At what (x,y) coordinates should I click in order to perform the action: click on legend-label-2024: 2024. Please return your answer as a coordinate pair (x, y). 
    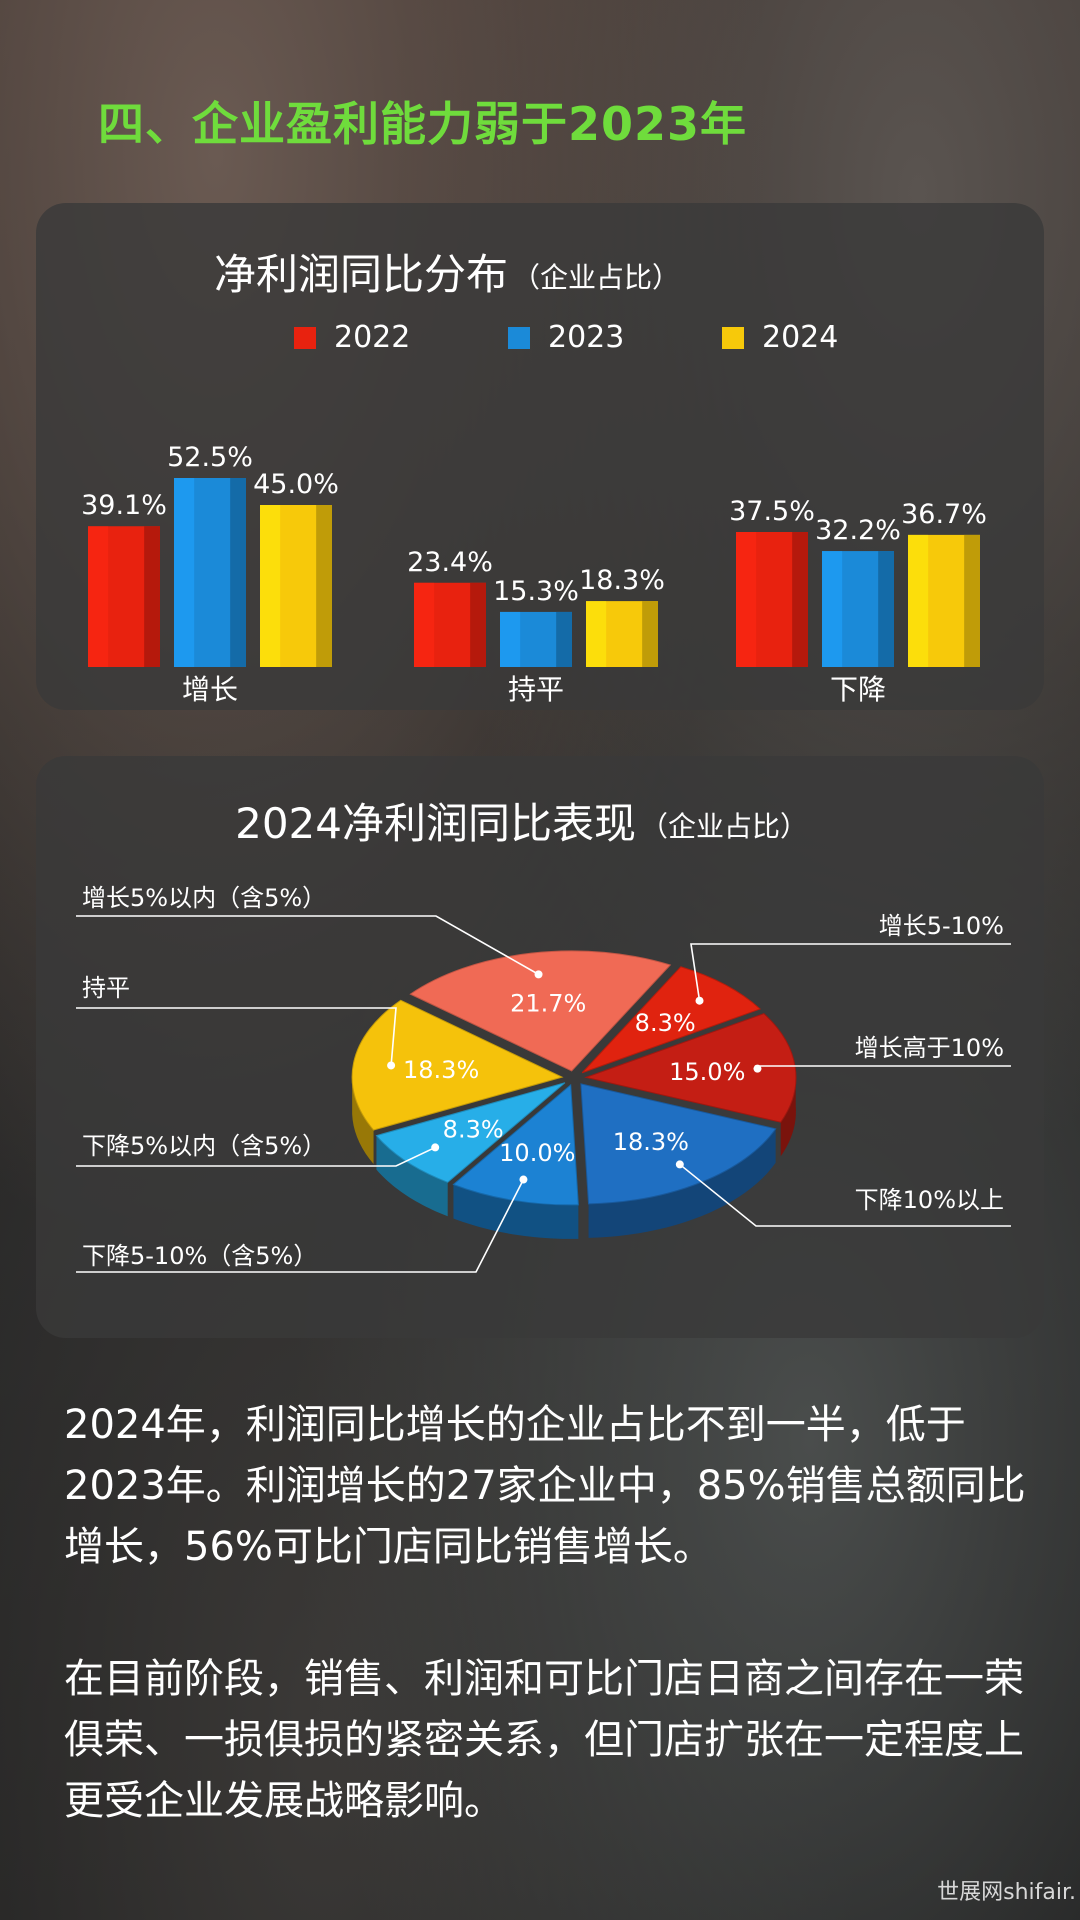
    Looking at the image, I should click on (800, 337).